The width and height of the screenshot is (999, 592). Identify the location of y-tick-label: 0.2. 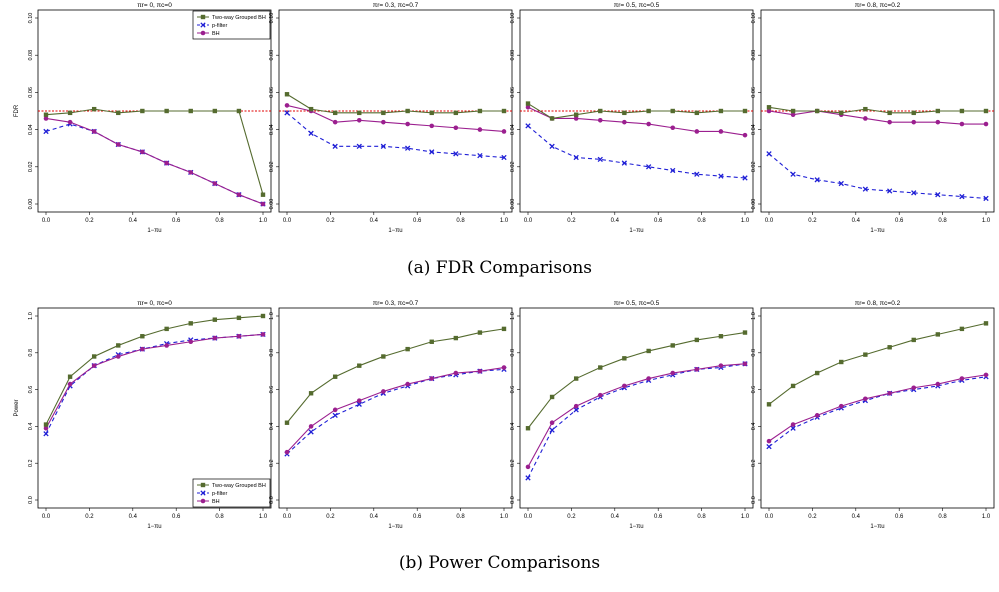
(754, 463).